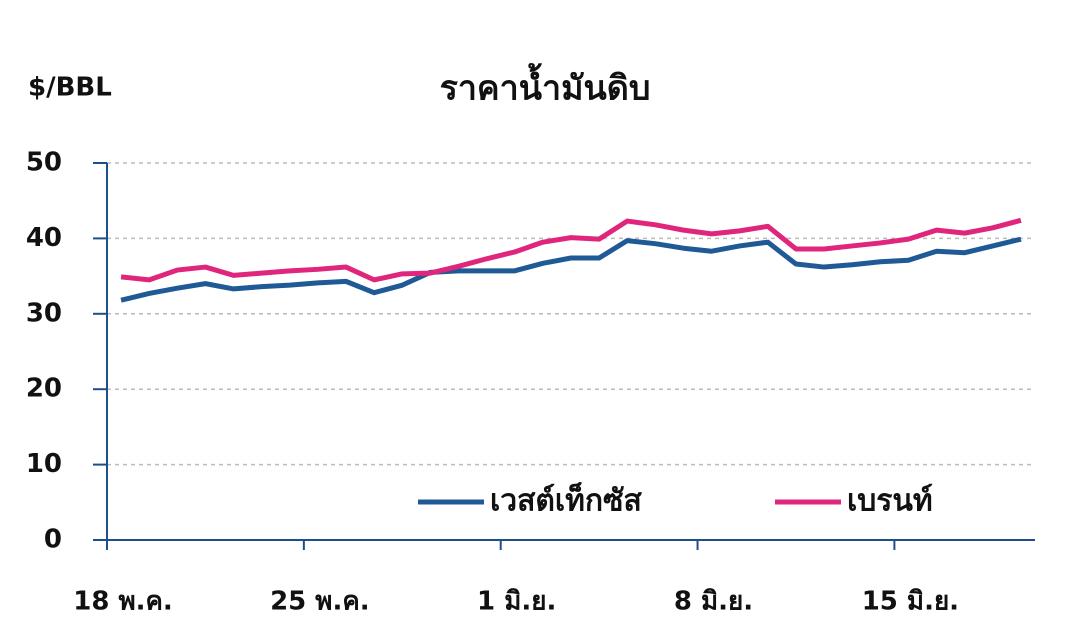  I want to click on y-tick-label: 20, so click(44, 389).